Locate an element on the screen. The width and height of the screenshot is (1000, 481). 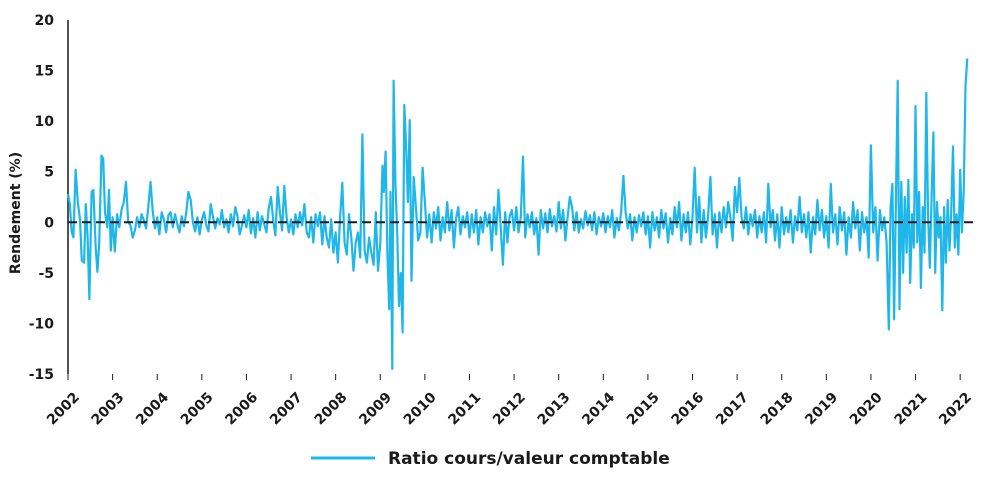
x-tick-label: 2011 is located at coordinates (464, 409).